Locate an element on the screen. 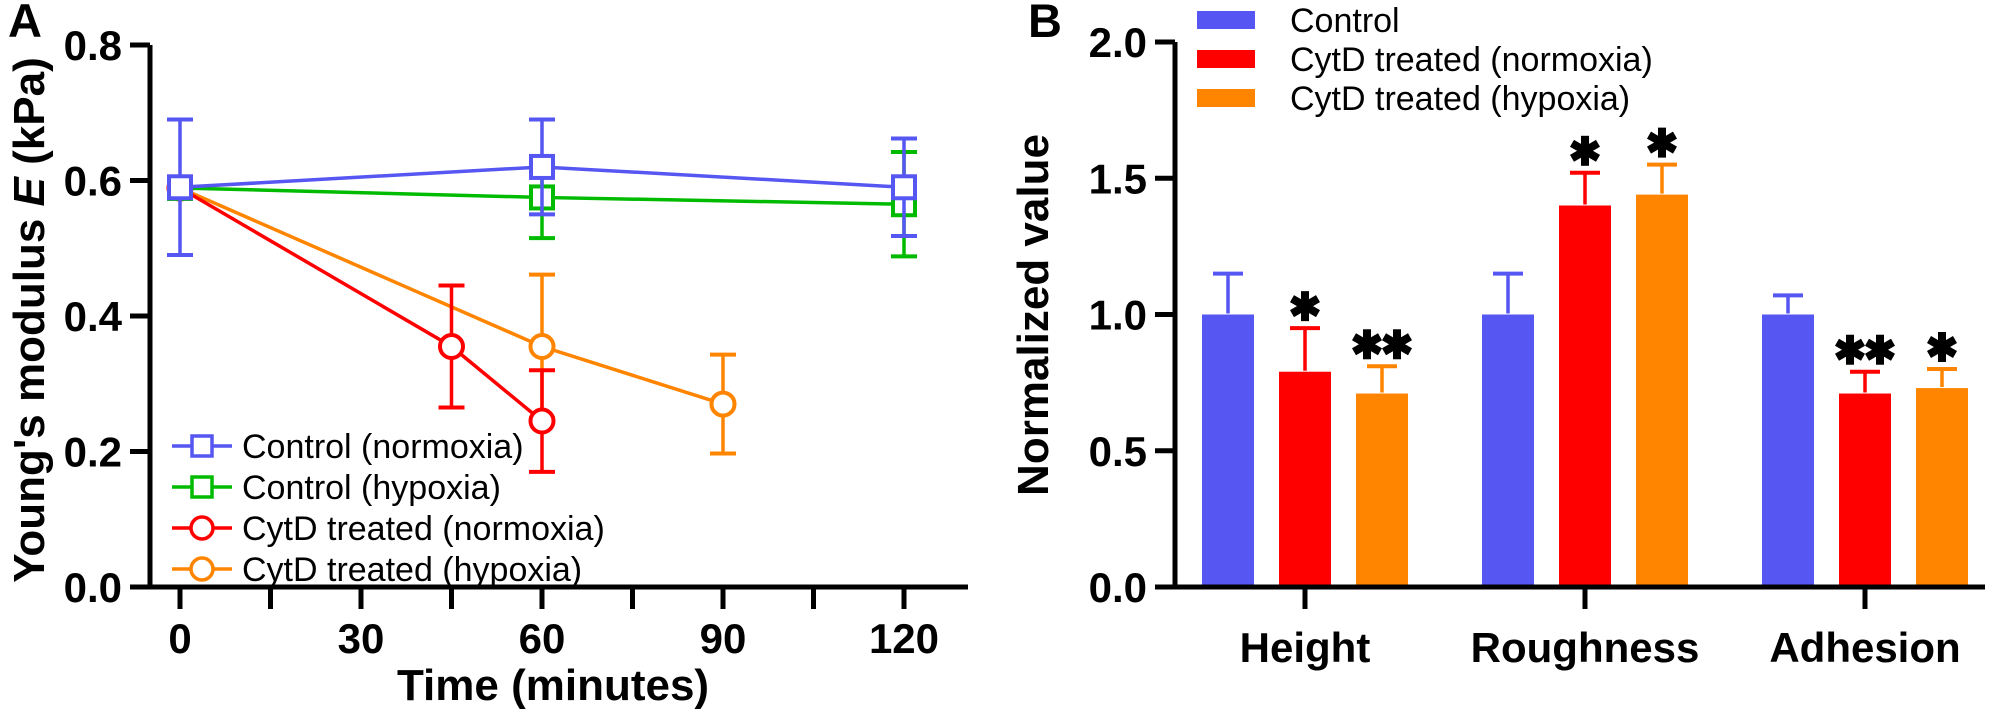 This screenshot has width=2000, height=715. b-legend-label: Control is located at coordinates (1345, 21).